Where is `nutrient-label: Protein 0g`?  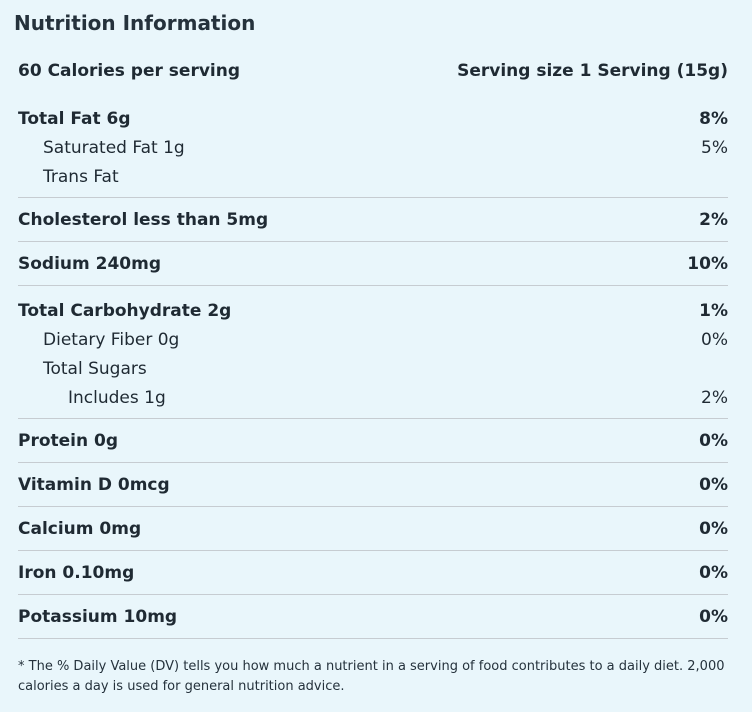
nutrient-label: Protein 0g is located at coordinates (68, 440).